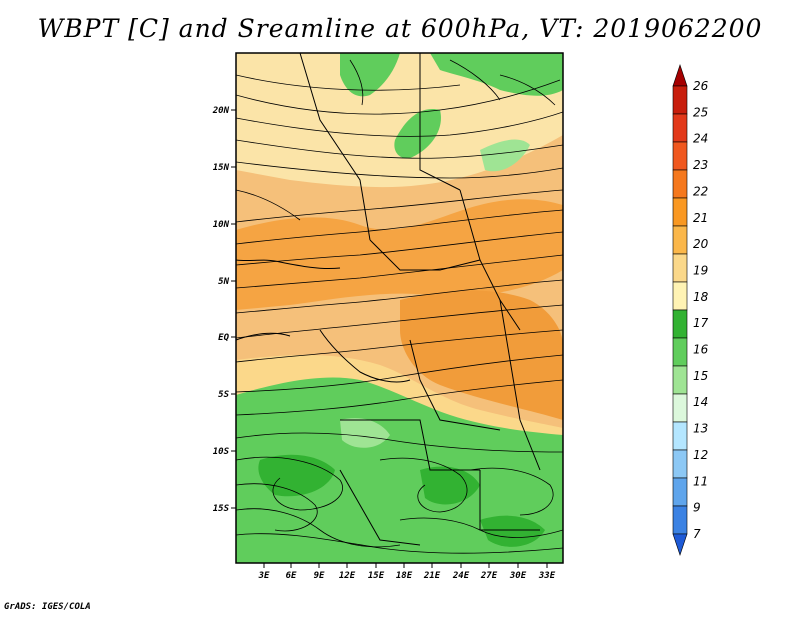  I want to click on colorbar: 26 25 24 23 22 21 20 19 18 17 16 15 14 13 12 11 9 7, so click(690, 310).